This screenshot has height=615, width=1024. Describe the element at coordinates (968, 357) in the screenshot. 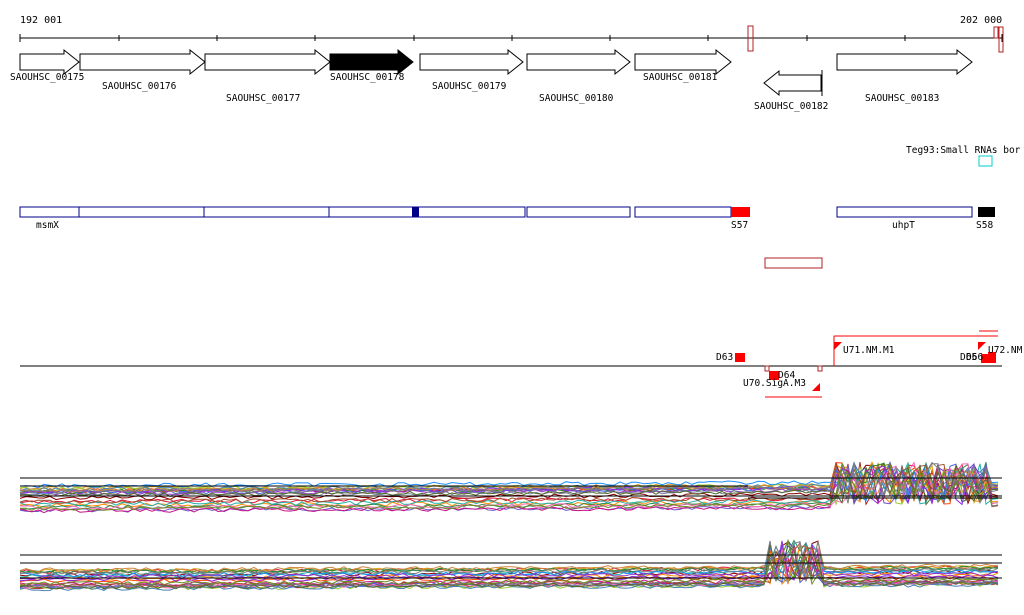

I see `segment-label: D65` at that location.